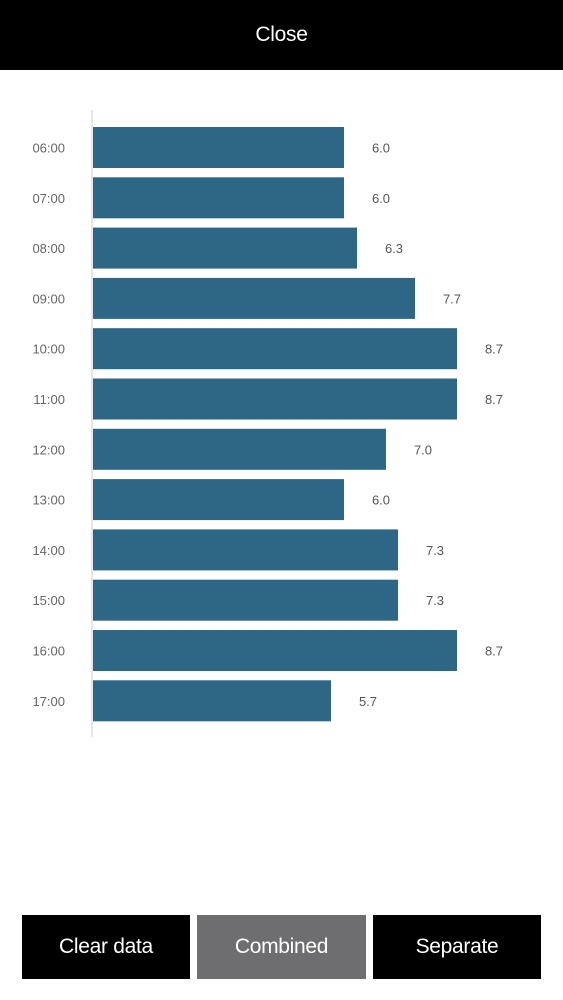 The width and height of the screenshot is (563, 1000). I want to click on category-label: 12:00, so click(48, 449).